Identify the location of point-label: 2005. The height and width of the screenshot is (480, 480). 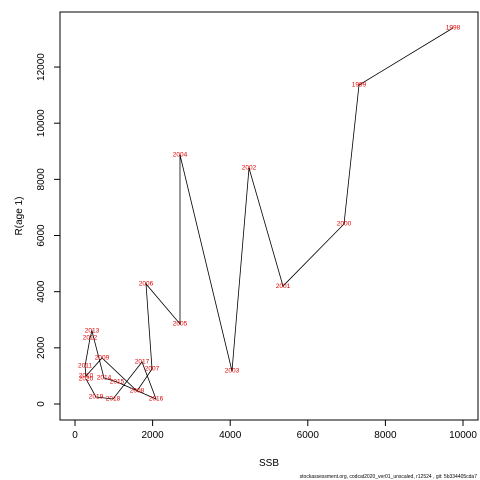
(180, 324).